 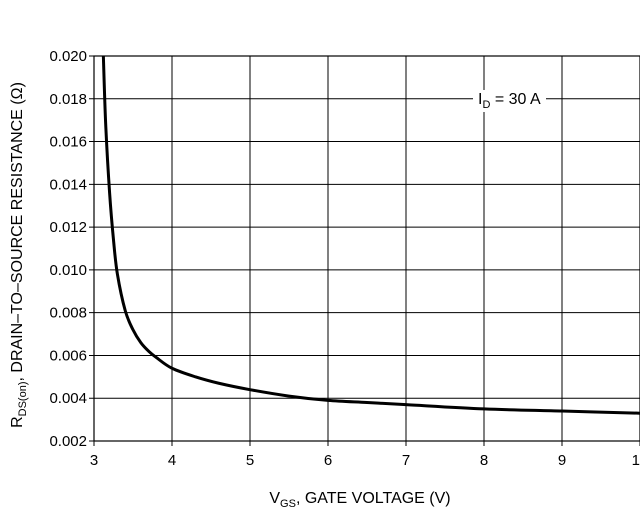 What do you see at coordinates (373, 498) in the screenshot?
I see `x-axis-title-rest: , GATE VOLTAGE (V)` at bounding box center [373, 498].